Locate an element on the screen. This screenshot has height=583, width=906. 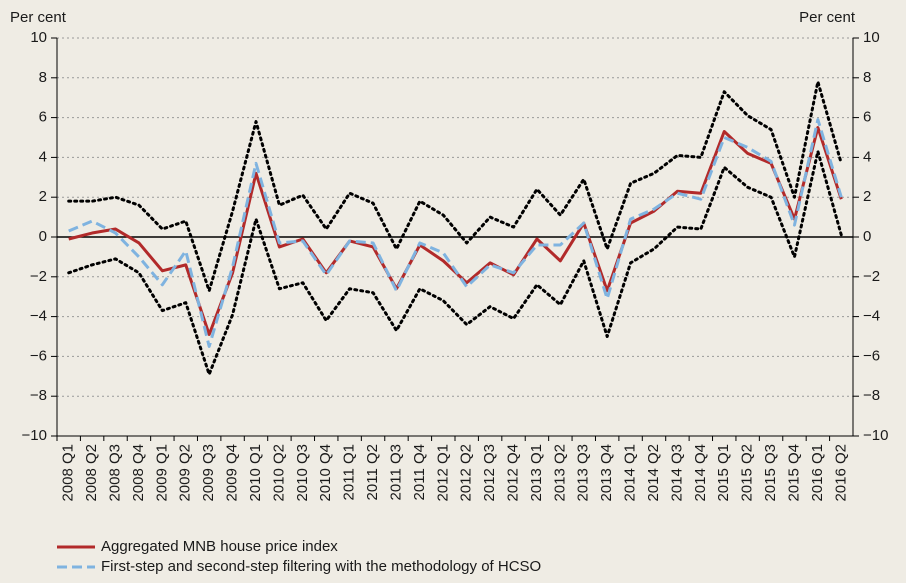
x-tick-label: 2008 Q4 is located at coordinates (138, 473).